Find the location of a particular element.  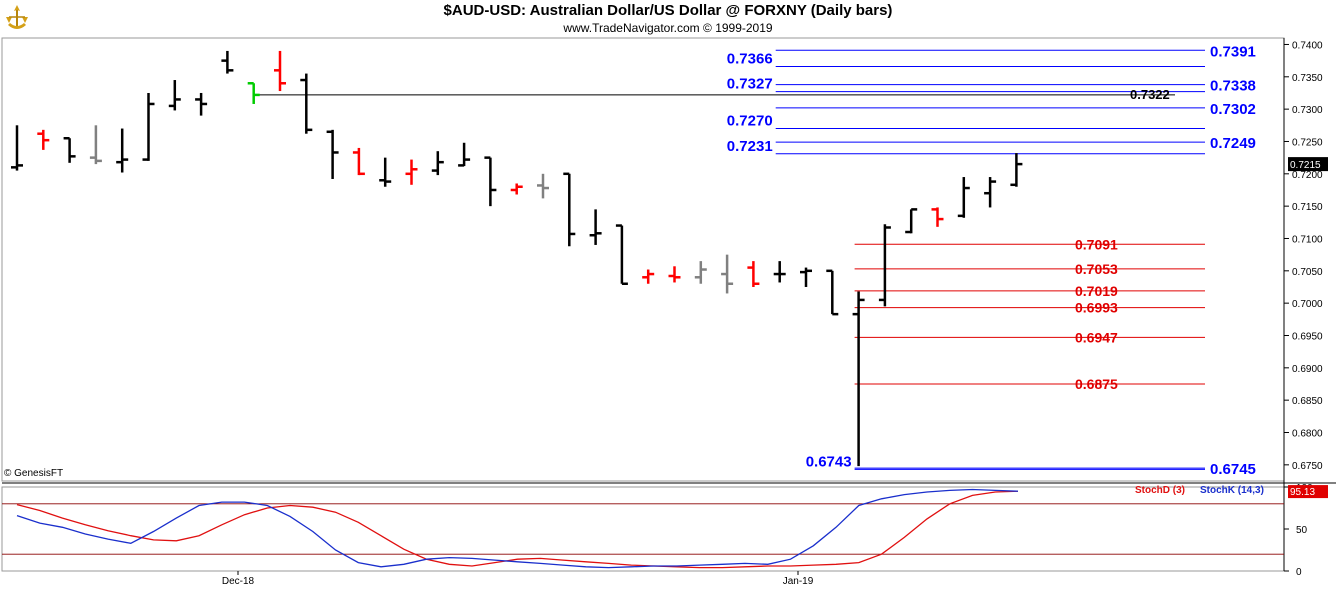

stoch-last-box is located at coordinates (1308, 492).